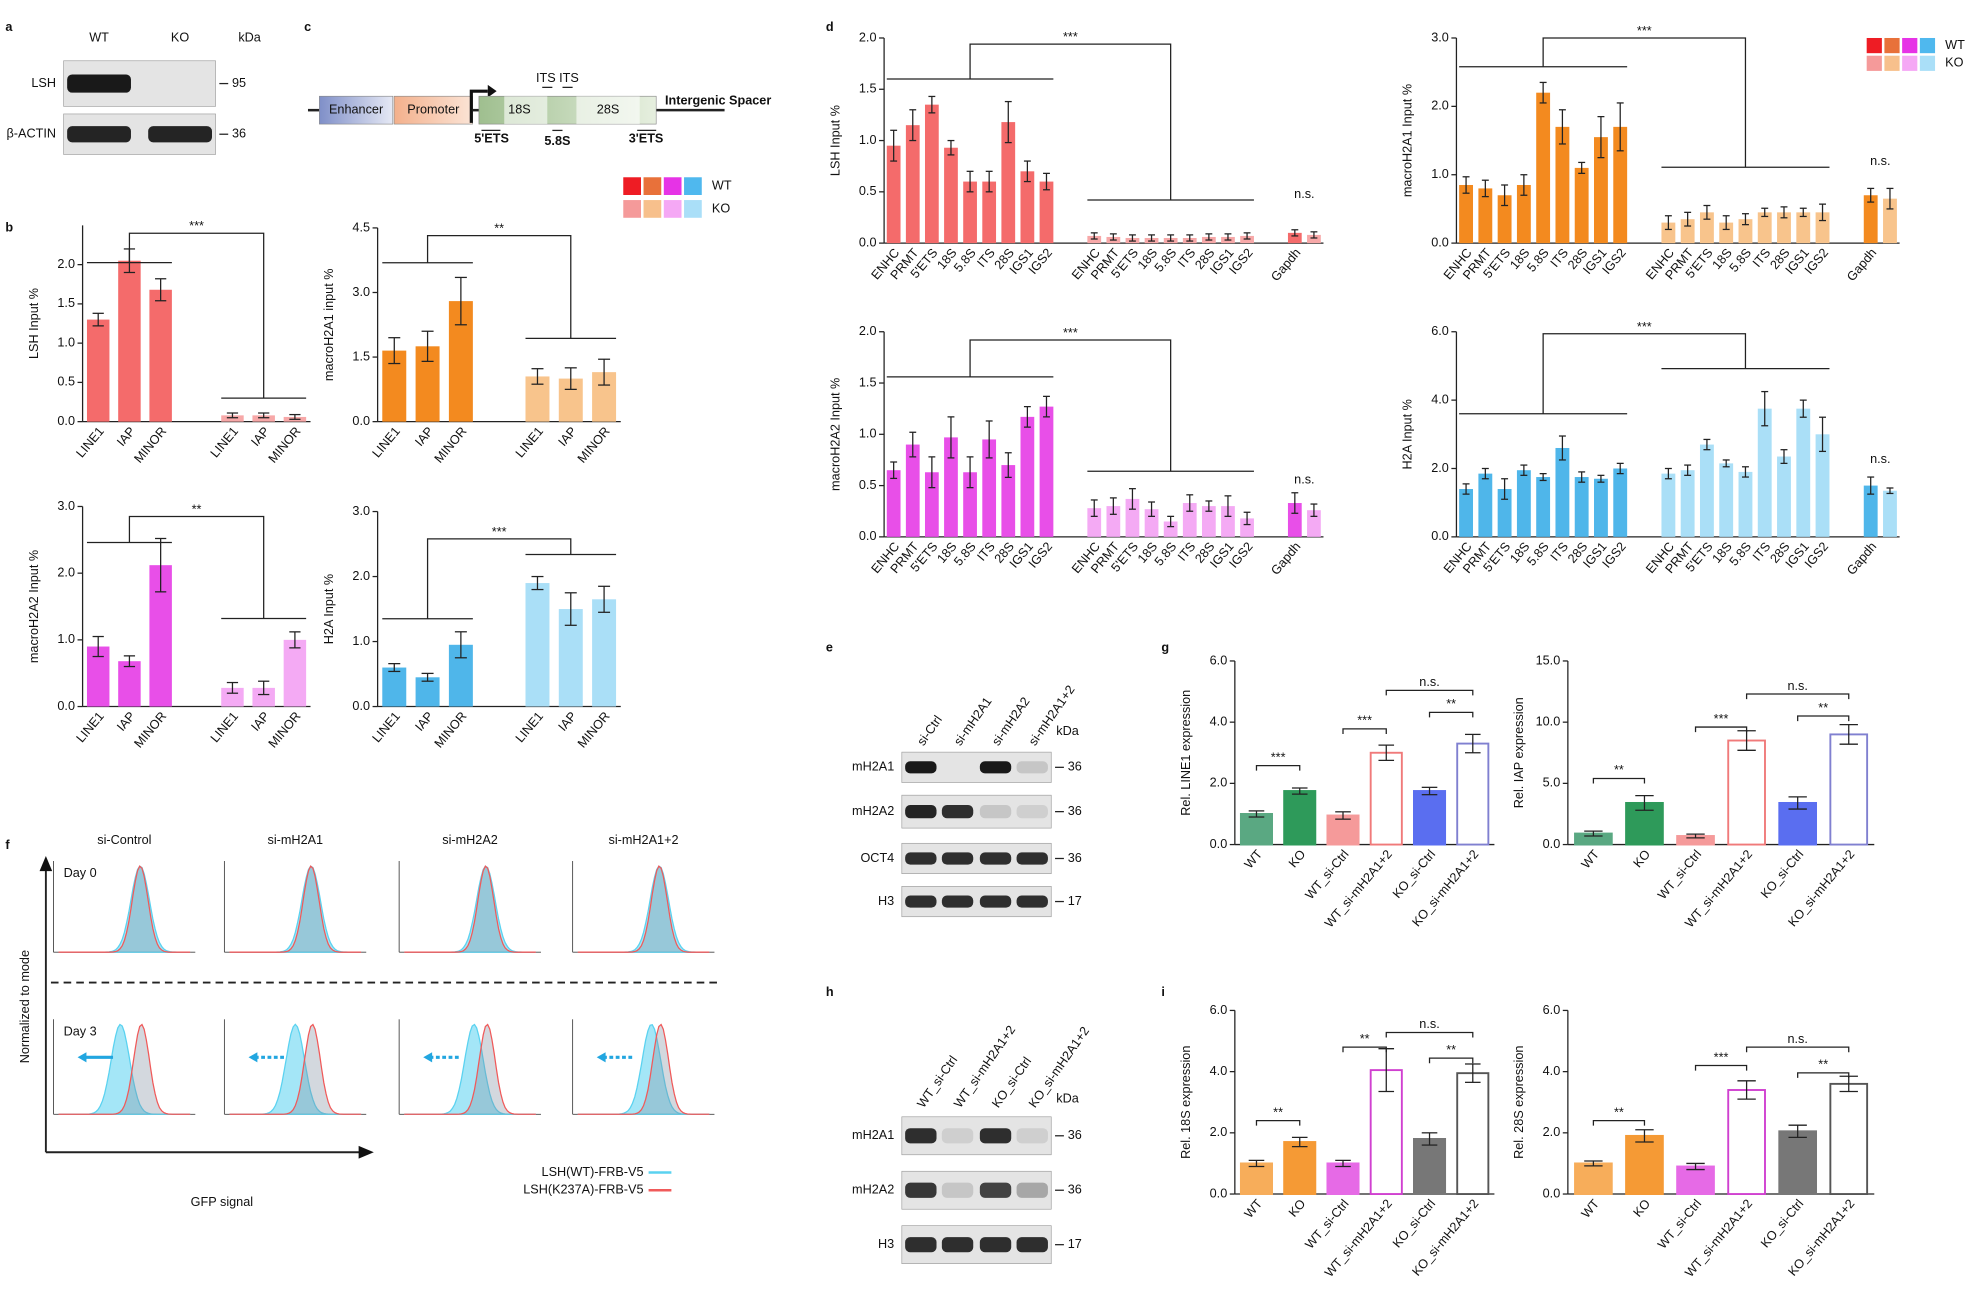  What do you see at coordinates (1782, 1224) in the screenshot?
I see `x-tick-label: KO_si-Ctrl` at bounding box center [1782, 1224].